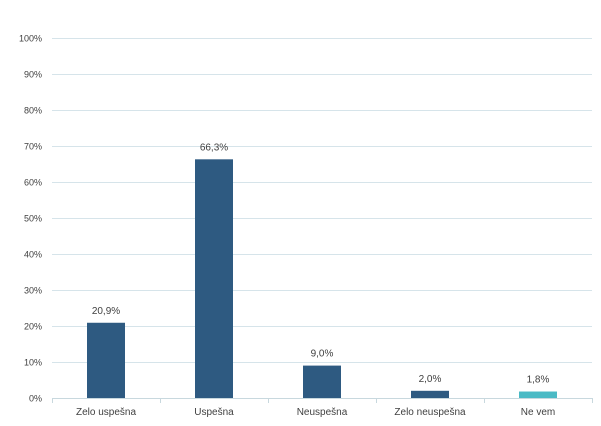  I want to click on y-tick-label: 10%, so click(33, 363).